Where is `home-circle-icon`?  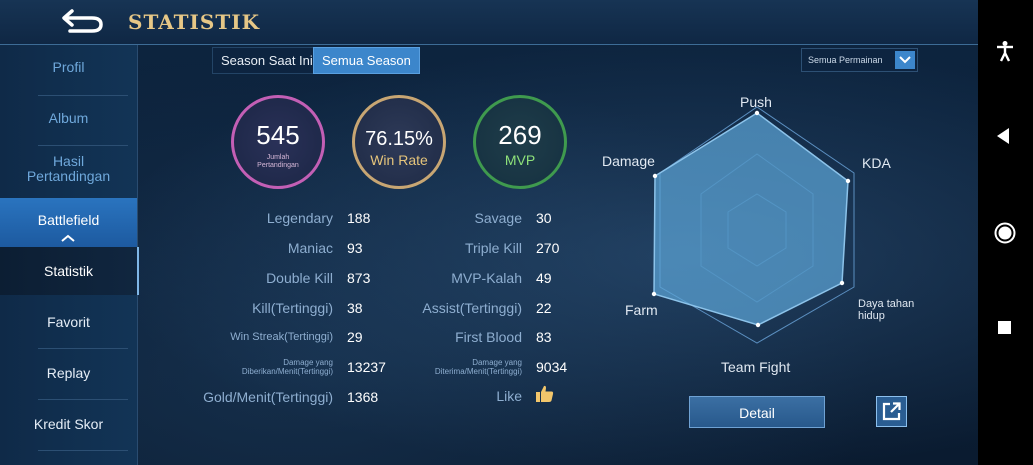 home-circle-icon is located at coordinates (1005, 233).